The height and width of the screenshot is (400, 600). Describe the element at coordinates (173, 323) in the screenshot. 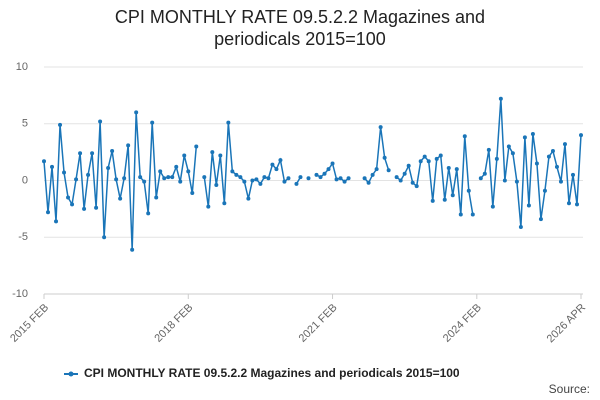

I see `x-tick-label: 2018 FEB` at that location.